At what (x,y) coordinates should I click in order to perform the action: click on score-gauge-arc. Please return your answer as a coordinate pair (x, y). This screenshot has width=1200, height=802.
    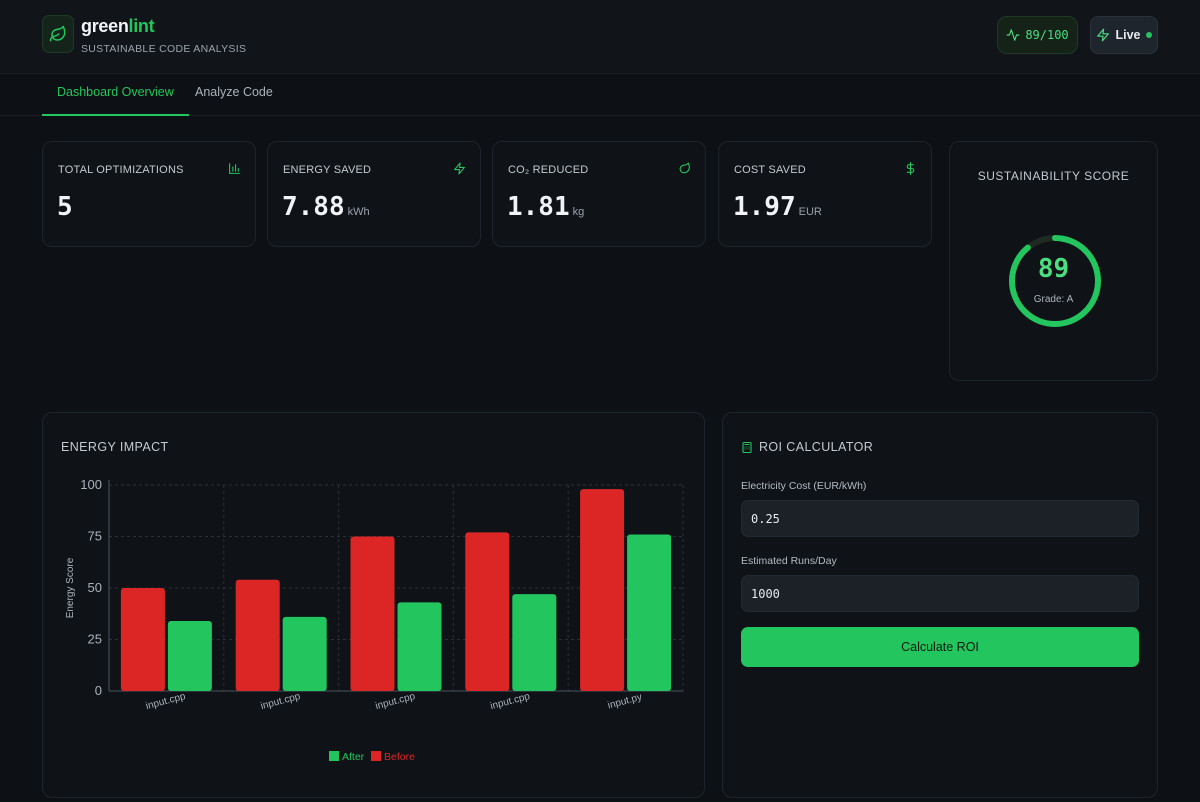
    Looking at the image, I should click on (1055, 281).